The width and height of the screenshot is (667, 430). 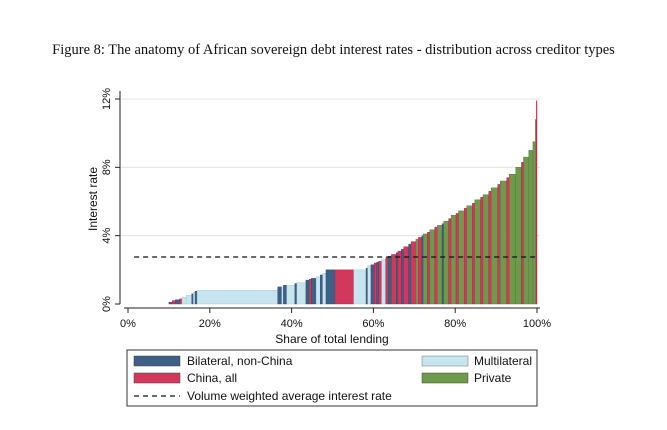 What do you see at coordinates (493, 378) in the screenshot?
I see `legend-label-private: Private` at bounding box center [493, 378].